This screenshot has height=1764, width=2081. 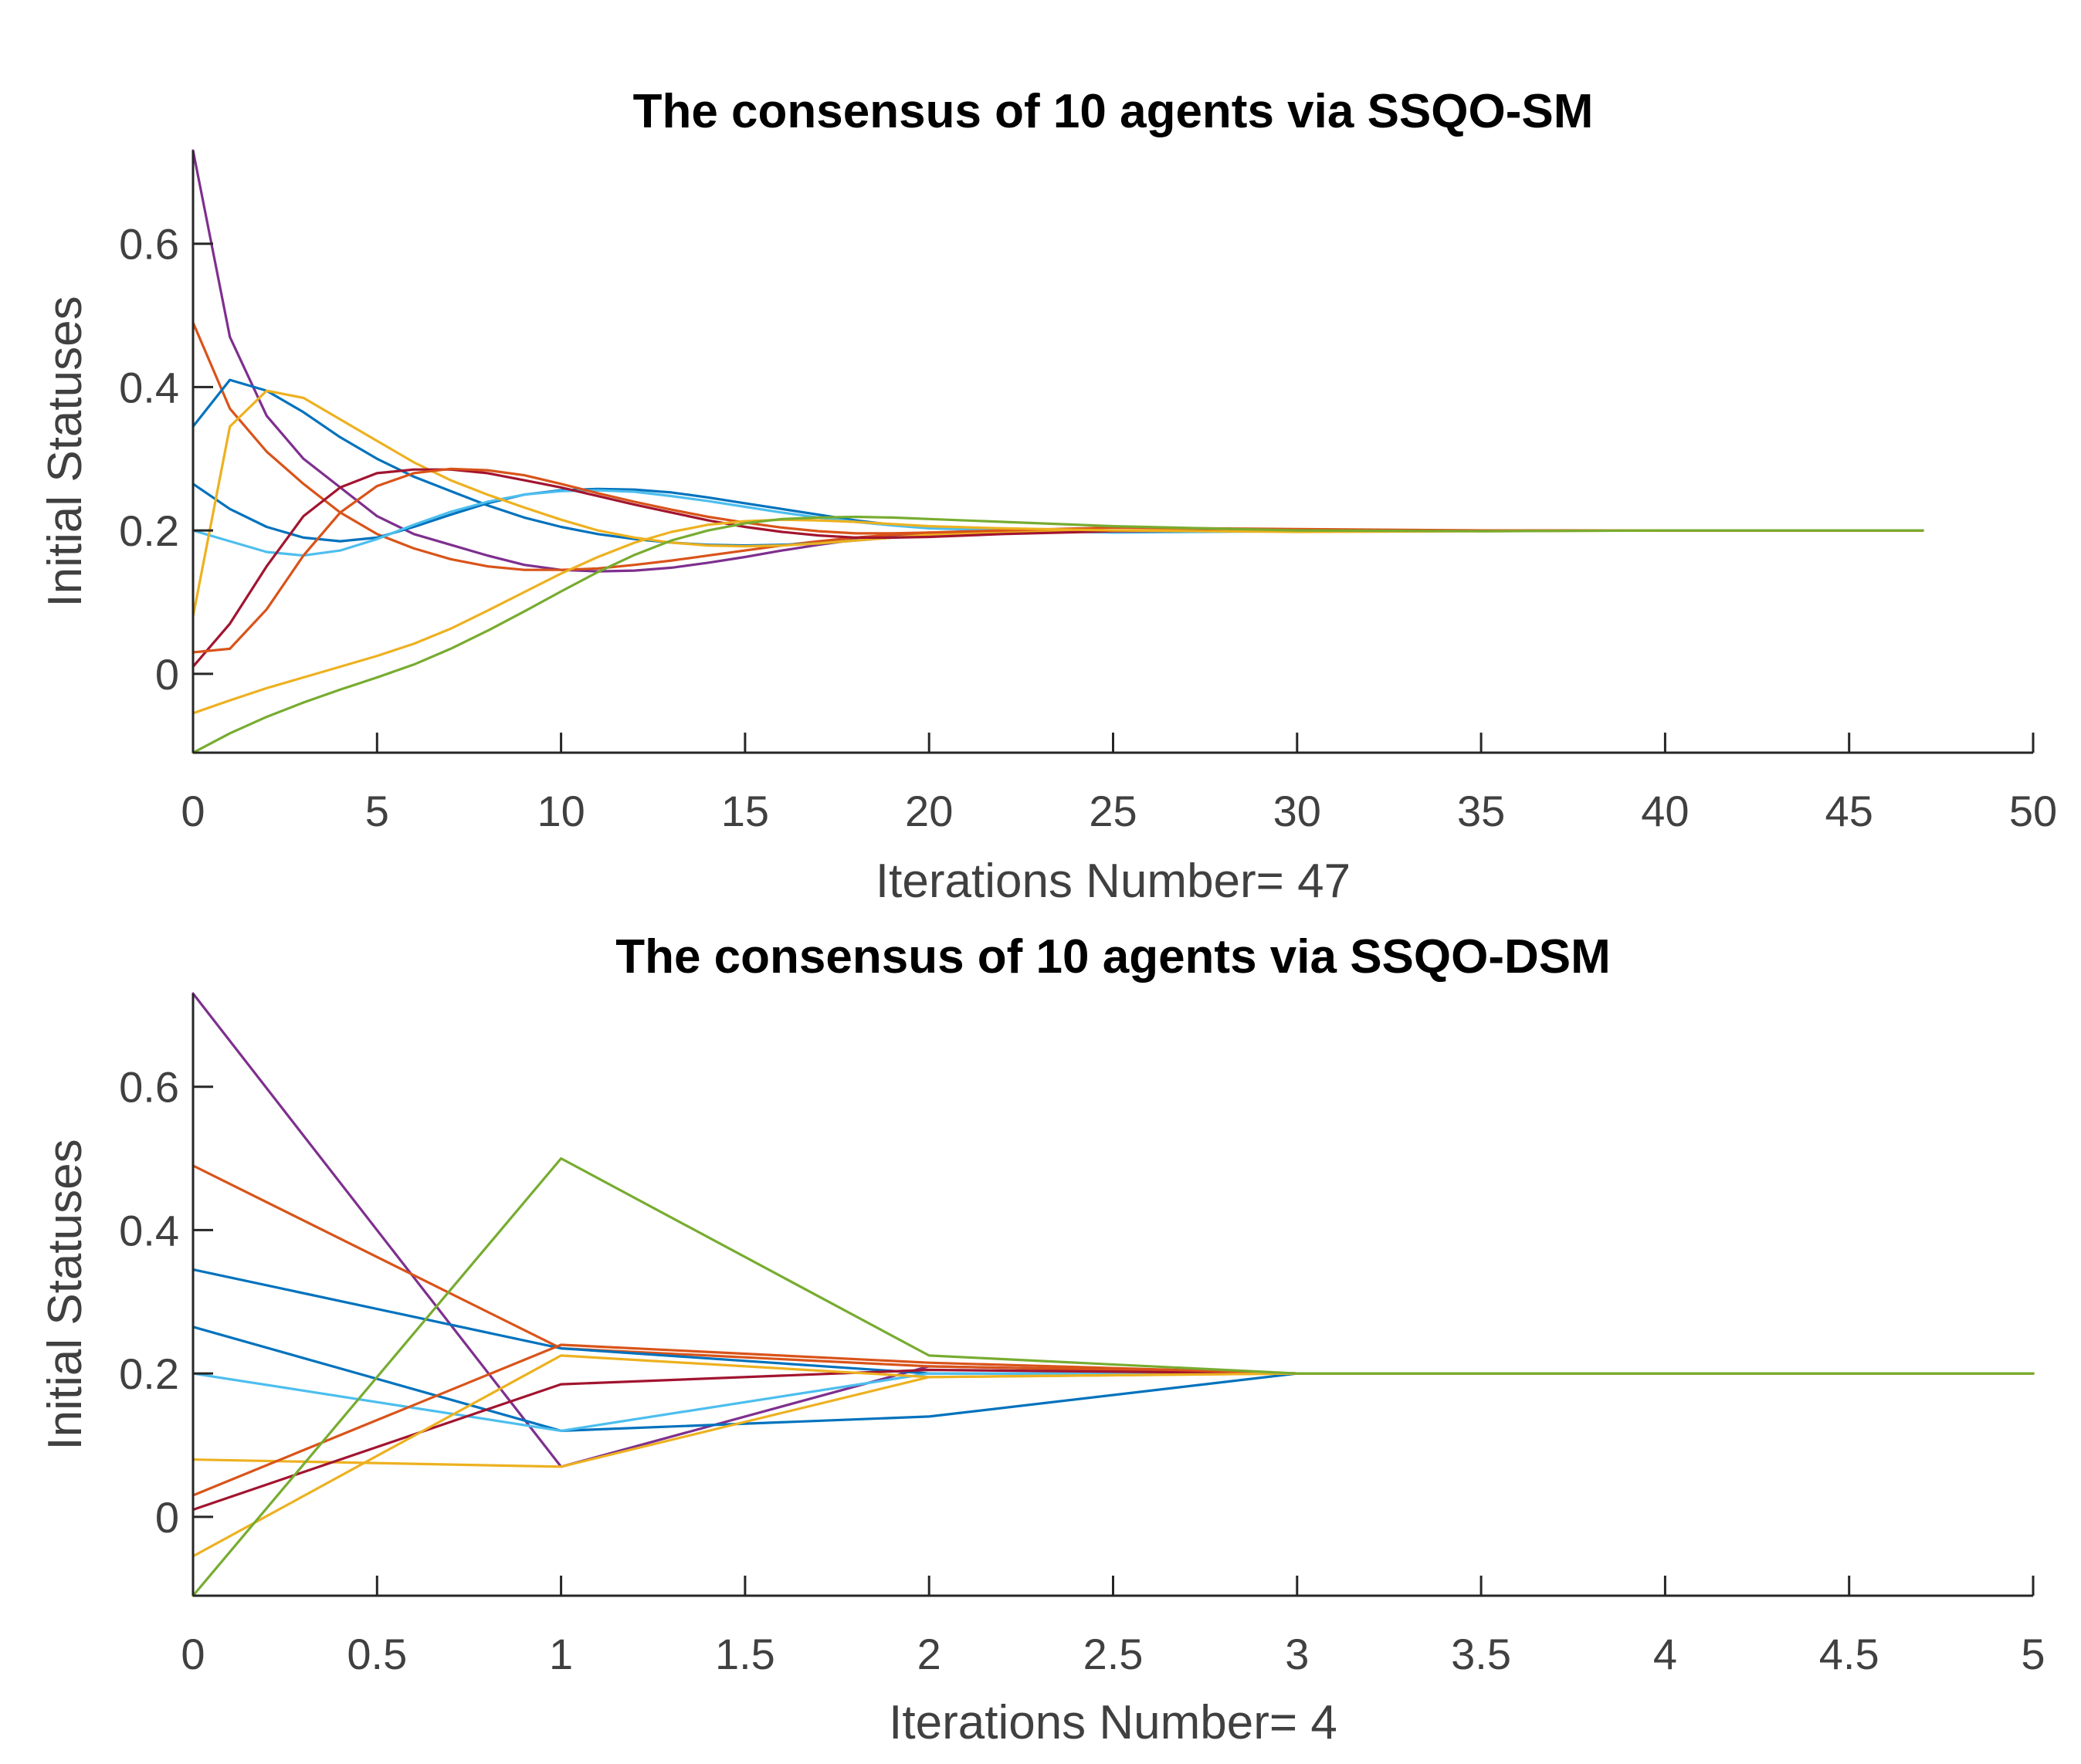 I want to click on x-tick-label: 4, so click(x=1665, y=1654).